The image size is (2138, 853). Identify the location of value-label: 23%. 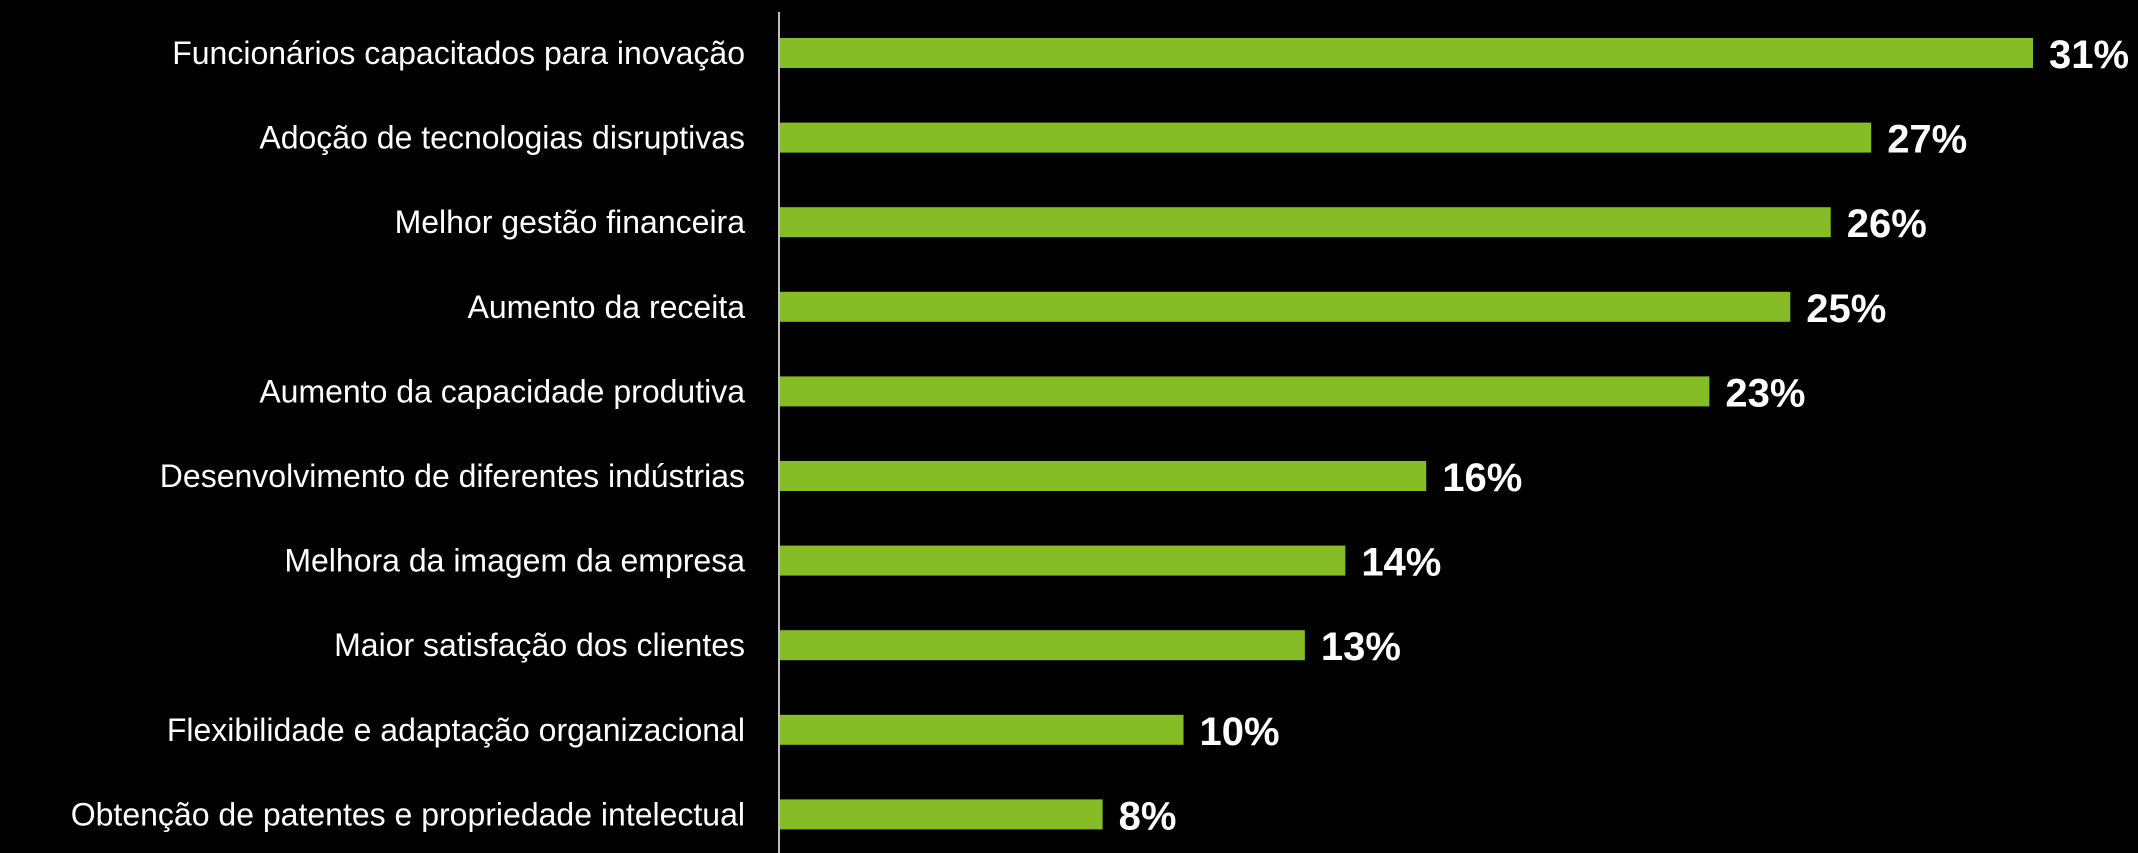
(1765, 393).